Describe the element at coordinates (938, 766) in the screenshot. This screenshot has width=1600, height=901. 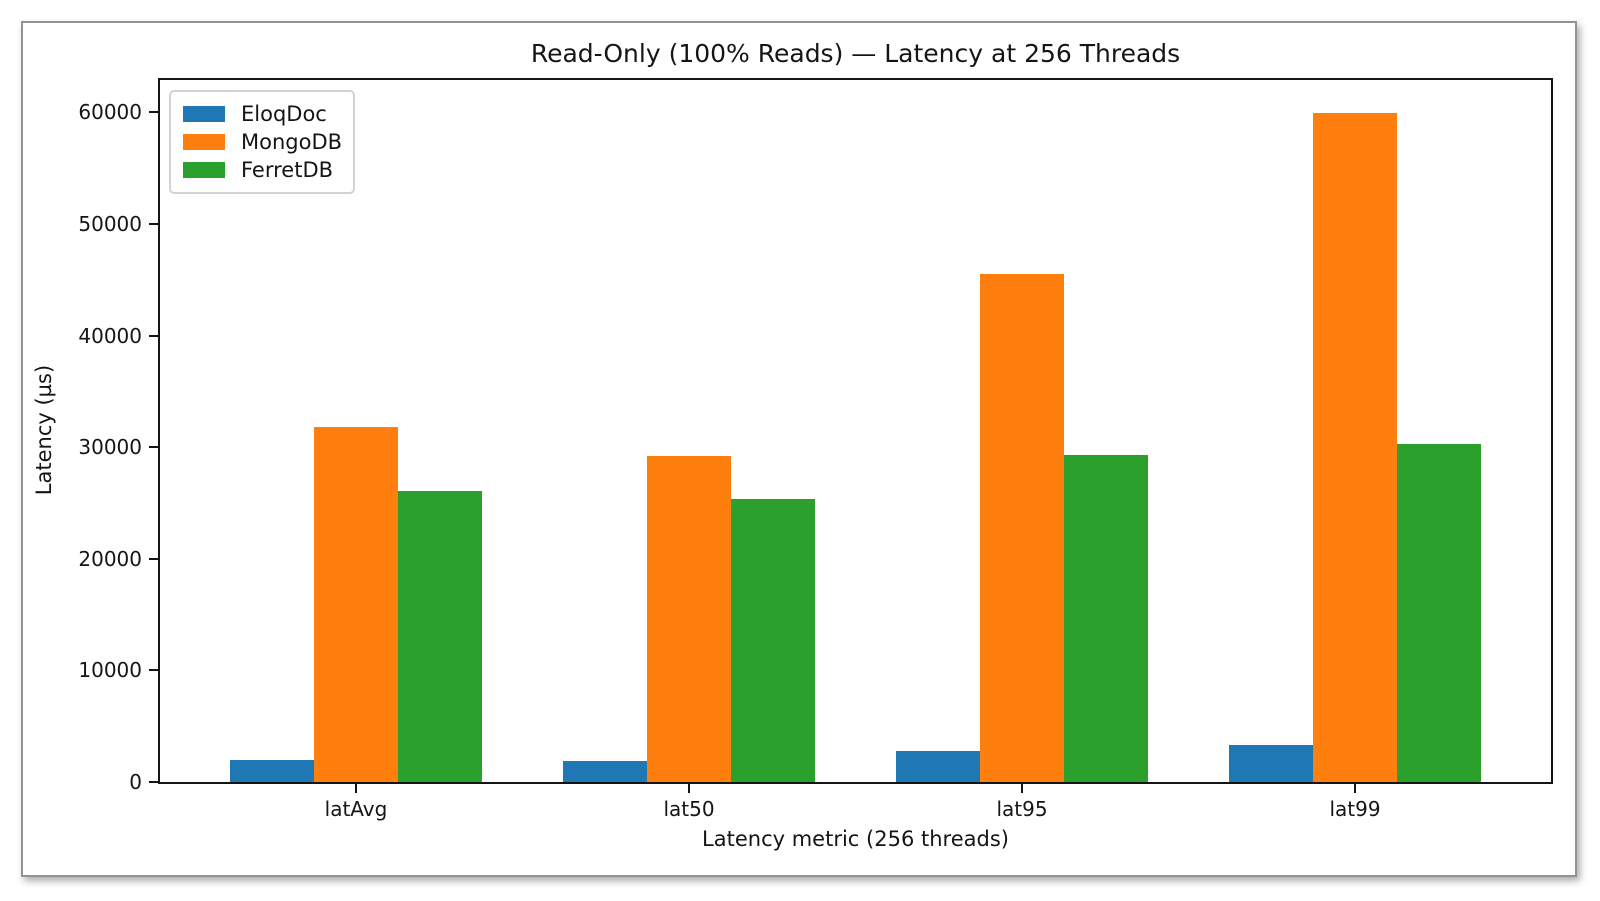
I see `bar-eloqdoc-lat95` at that location.